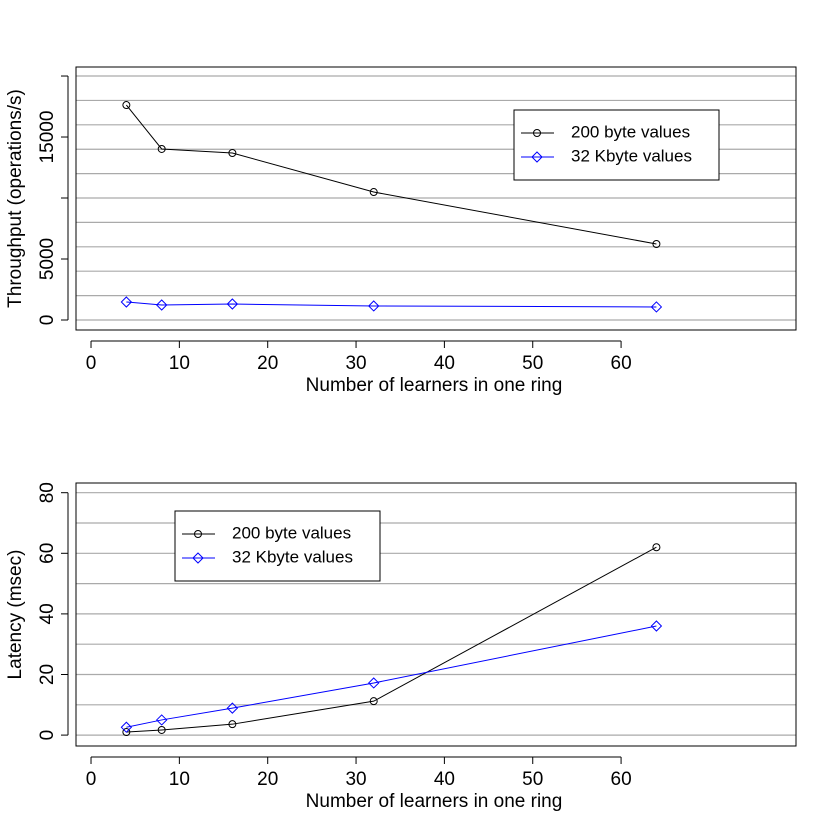  I want to click on y-tick-label: 40, so click(47, 613).